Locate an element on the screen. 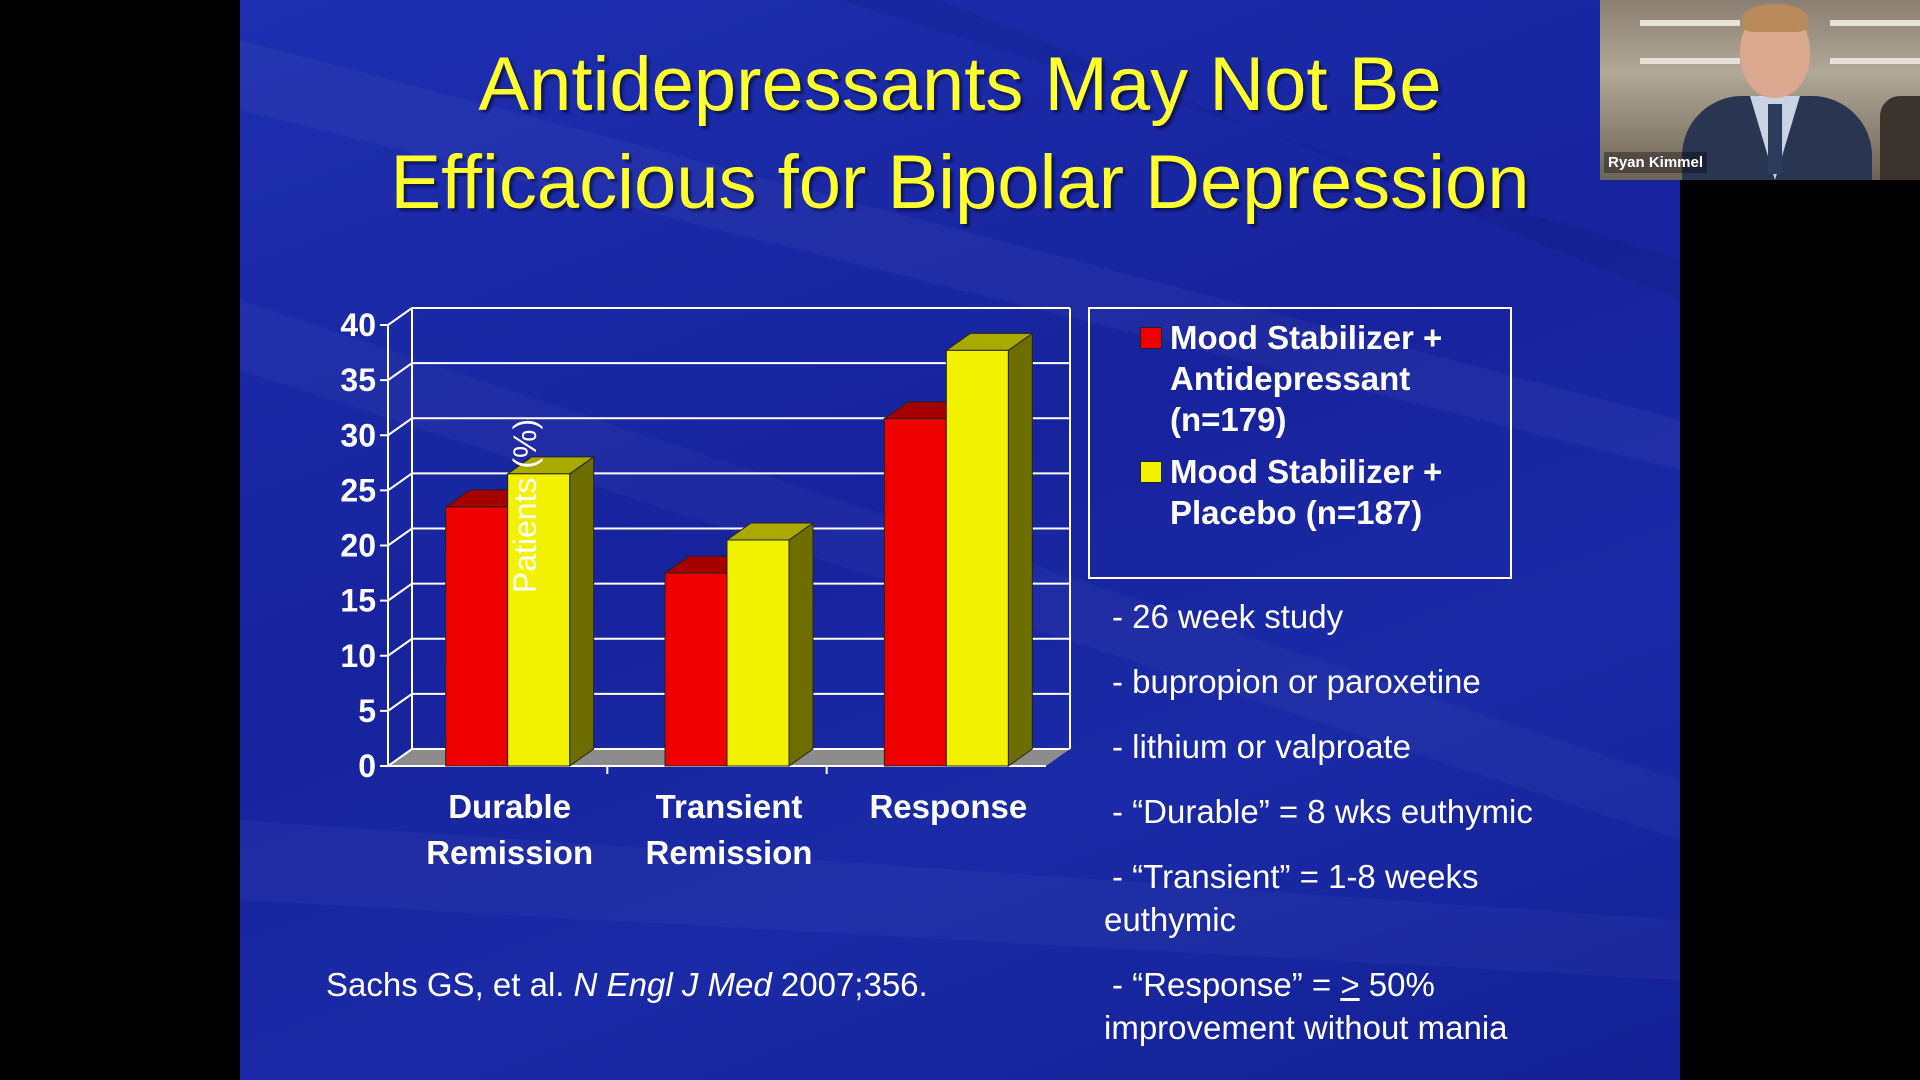  note-antidepressants: - bupropion or paroxetine is located at coordinates (1296, 681).